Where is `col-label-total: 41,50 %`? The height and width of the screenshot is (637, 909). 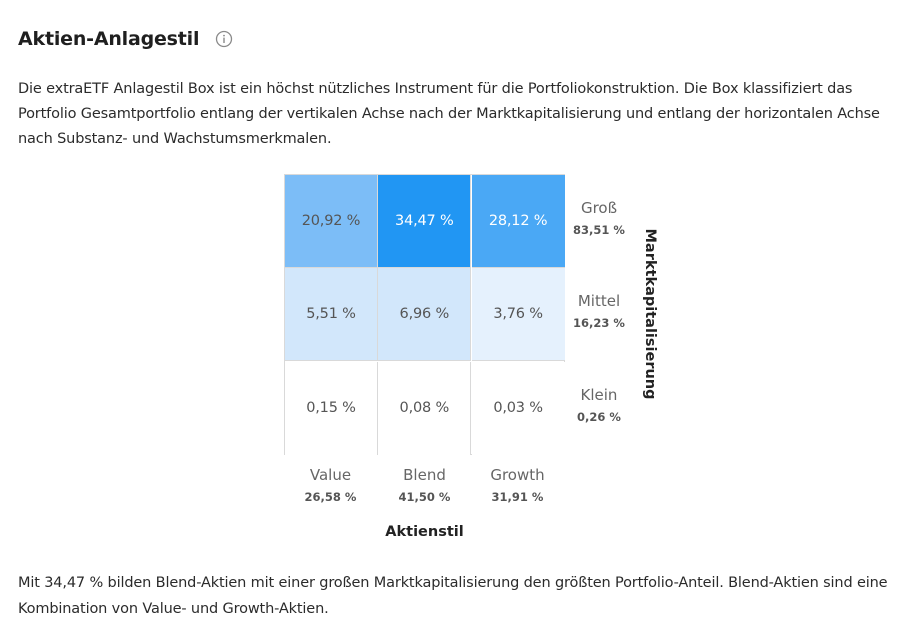
col-label-total: 41,50 % is located at coordinates (424, 497).